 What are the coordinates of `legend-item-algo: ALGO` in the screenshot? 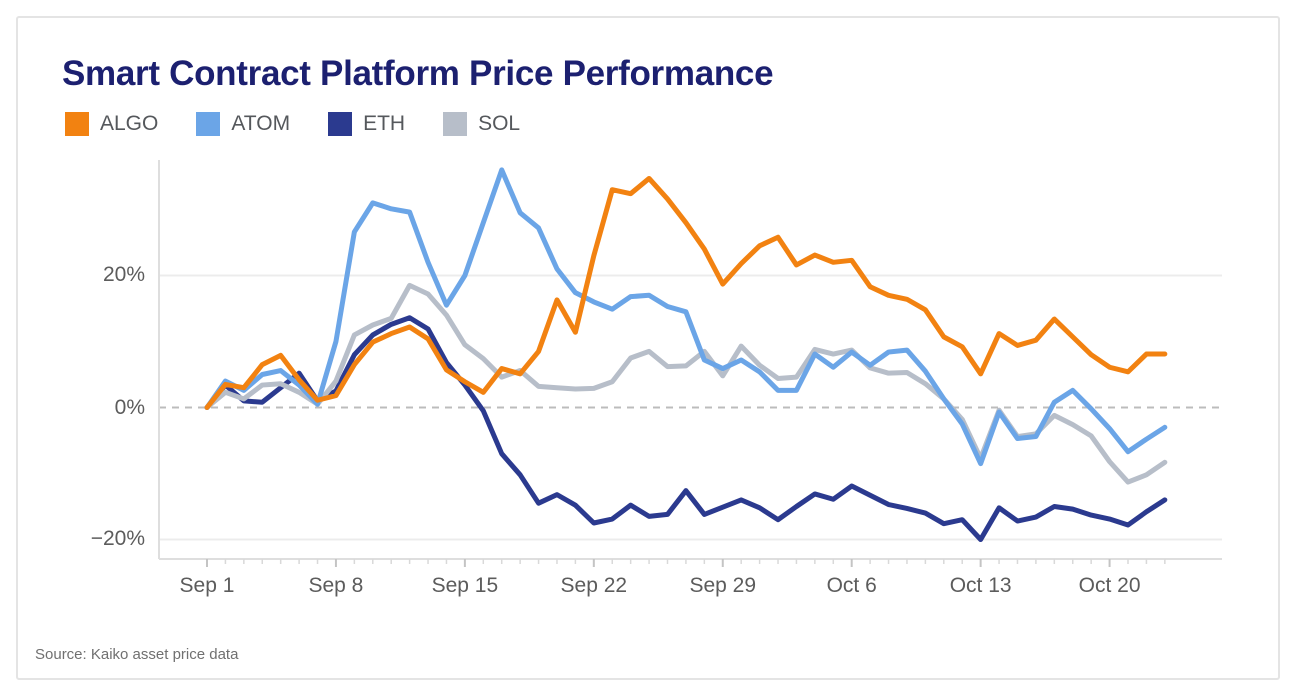 It's located at (111, 124).